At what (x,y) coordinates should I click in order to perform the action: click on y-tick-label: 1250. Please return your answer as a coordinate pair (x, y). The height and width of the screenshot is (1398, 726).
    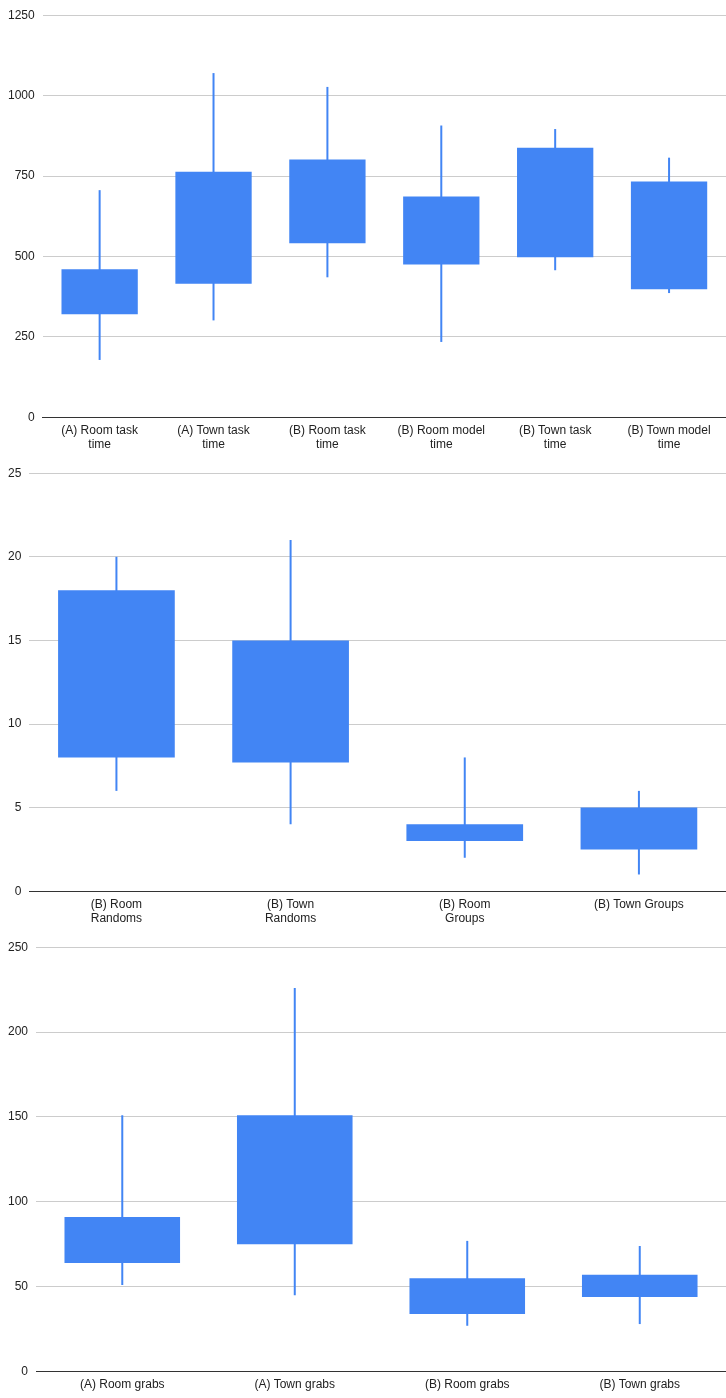
    Looking at the image, I should click on (21, 14).